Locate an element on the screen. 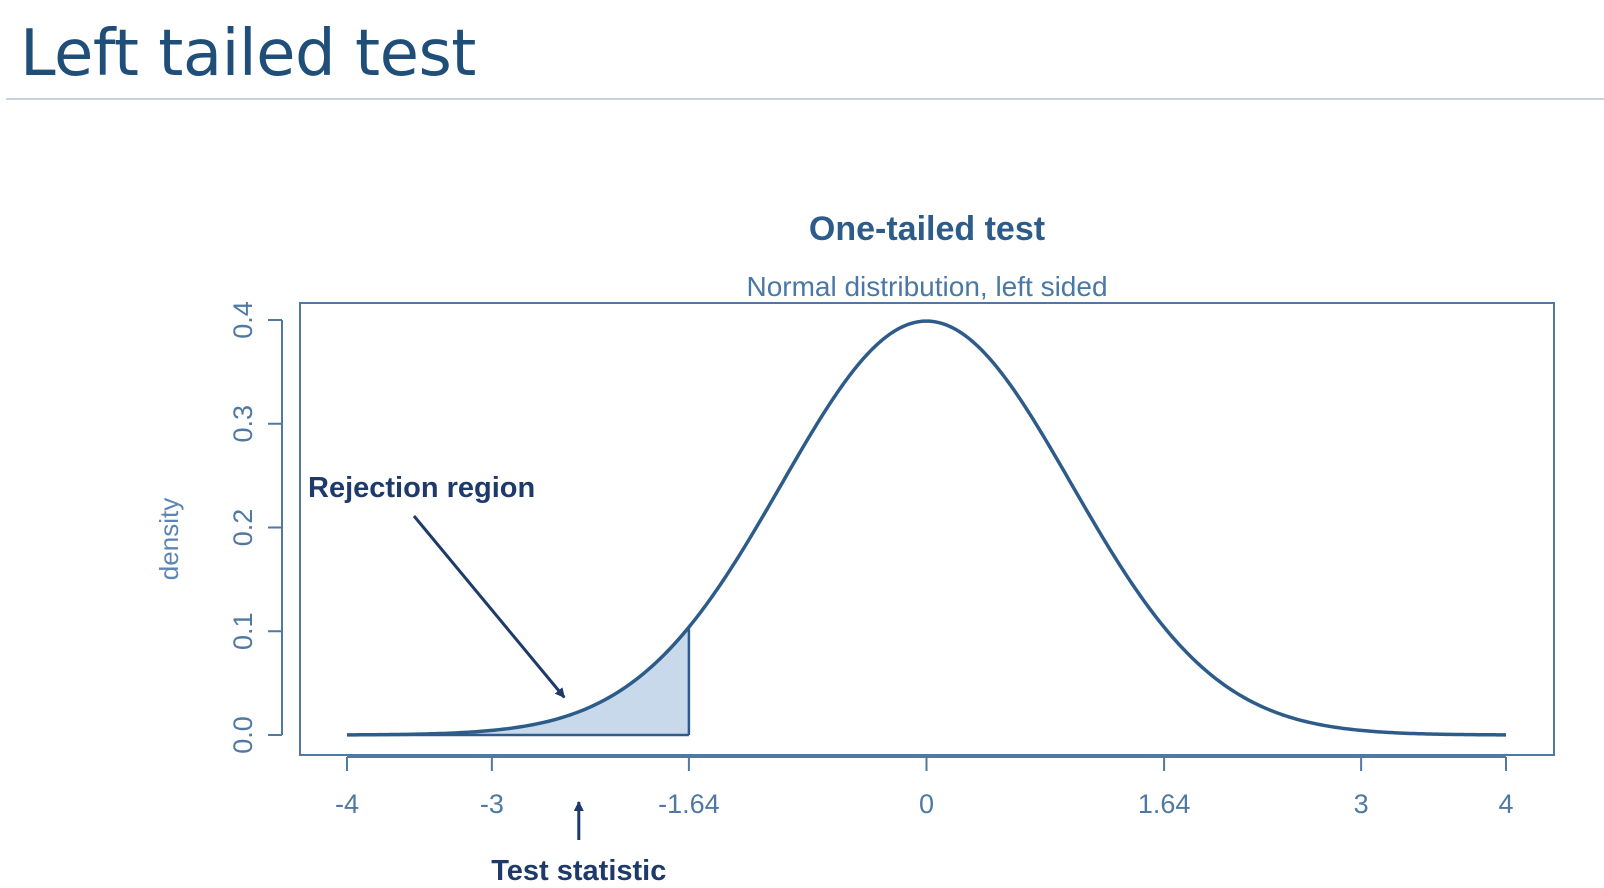 This screenshot has height=888, width=1604. x-tick-label: 4 is located at coordinates (1505, 804).